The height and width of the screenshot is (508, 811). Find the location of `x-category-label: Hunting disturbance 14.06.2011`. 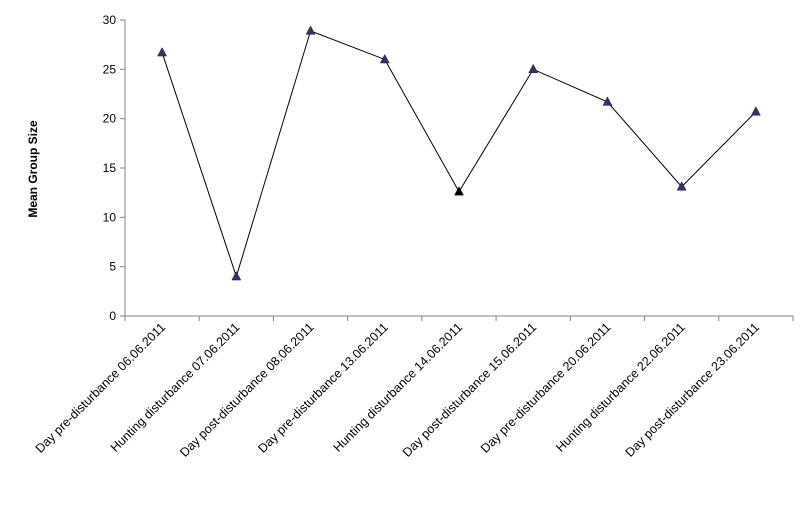

x-category-label: Hunting disturbance 14.06.2011 is located at coordinates (398, 387).